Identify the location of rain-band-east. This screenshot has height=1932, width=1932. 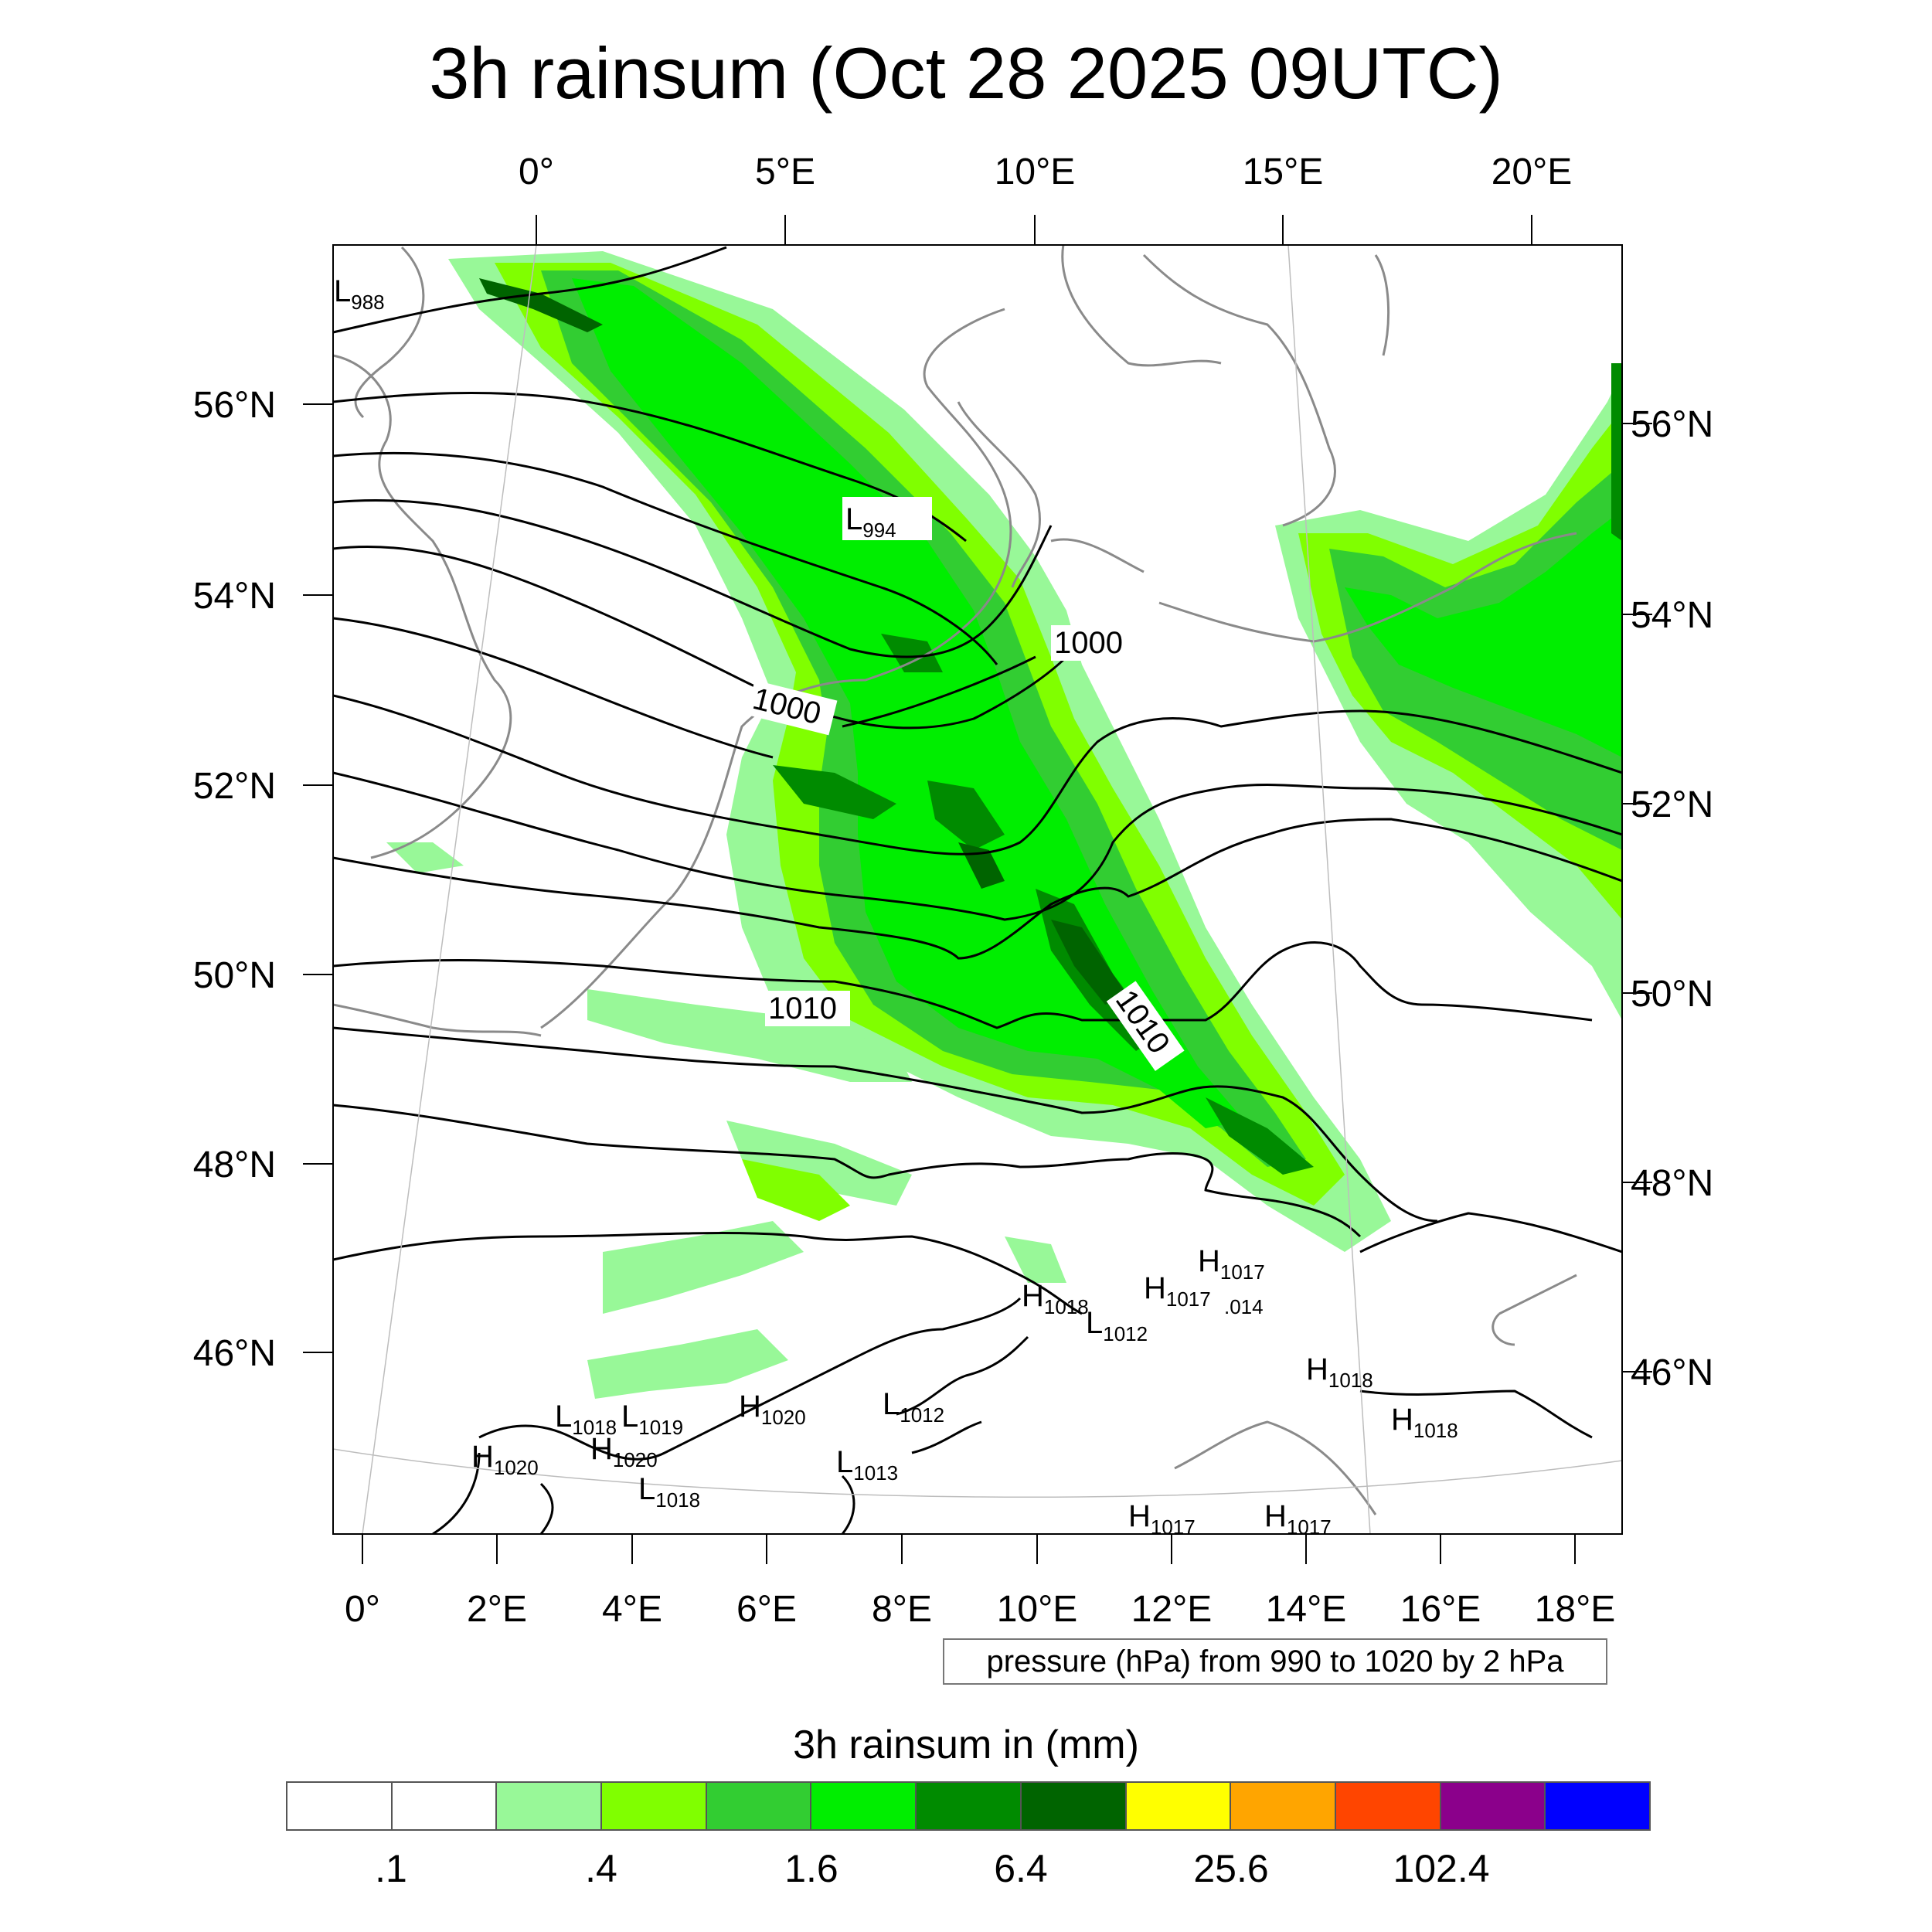
(1448, 692).